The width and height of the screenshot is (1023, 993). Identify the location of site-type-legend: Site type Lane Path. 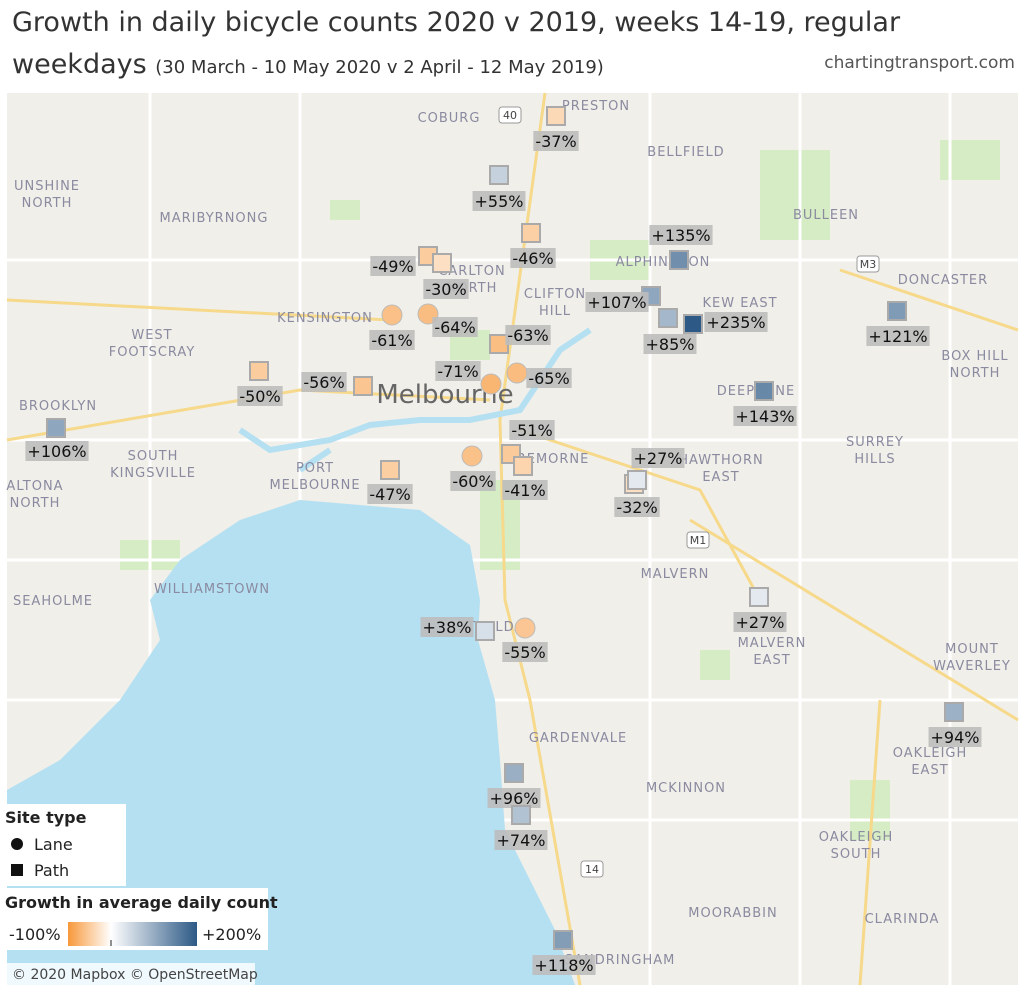
(63, 845).